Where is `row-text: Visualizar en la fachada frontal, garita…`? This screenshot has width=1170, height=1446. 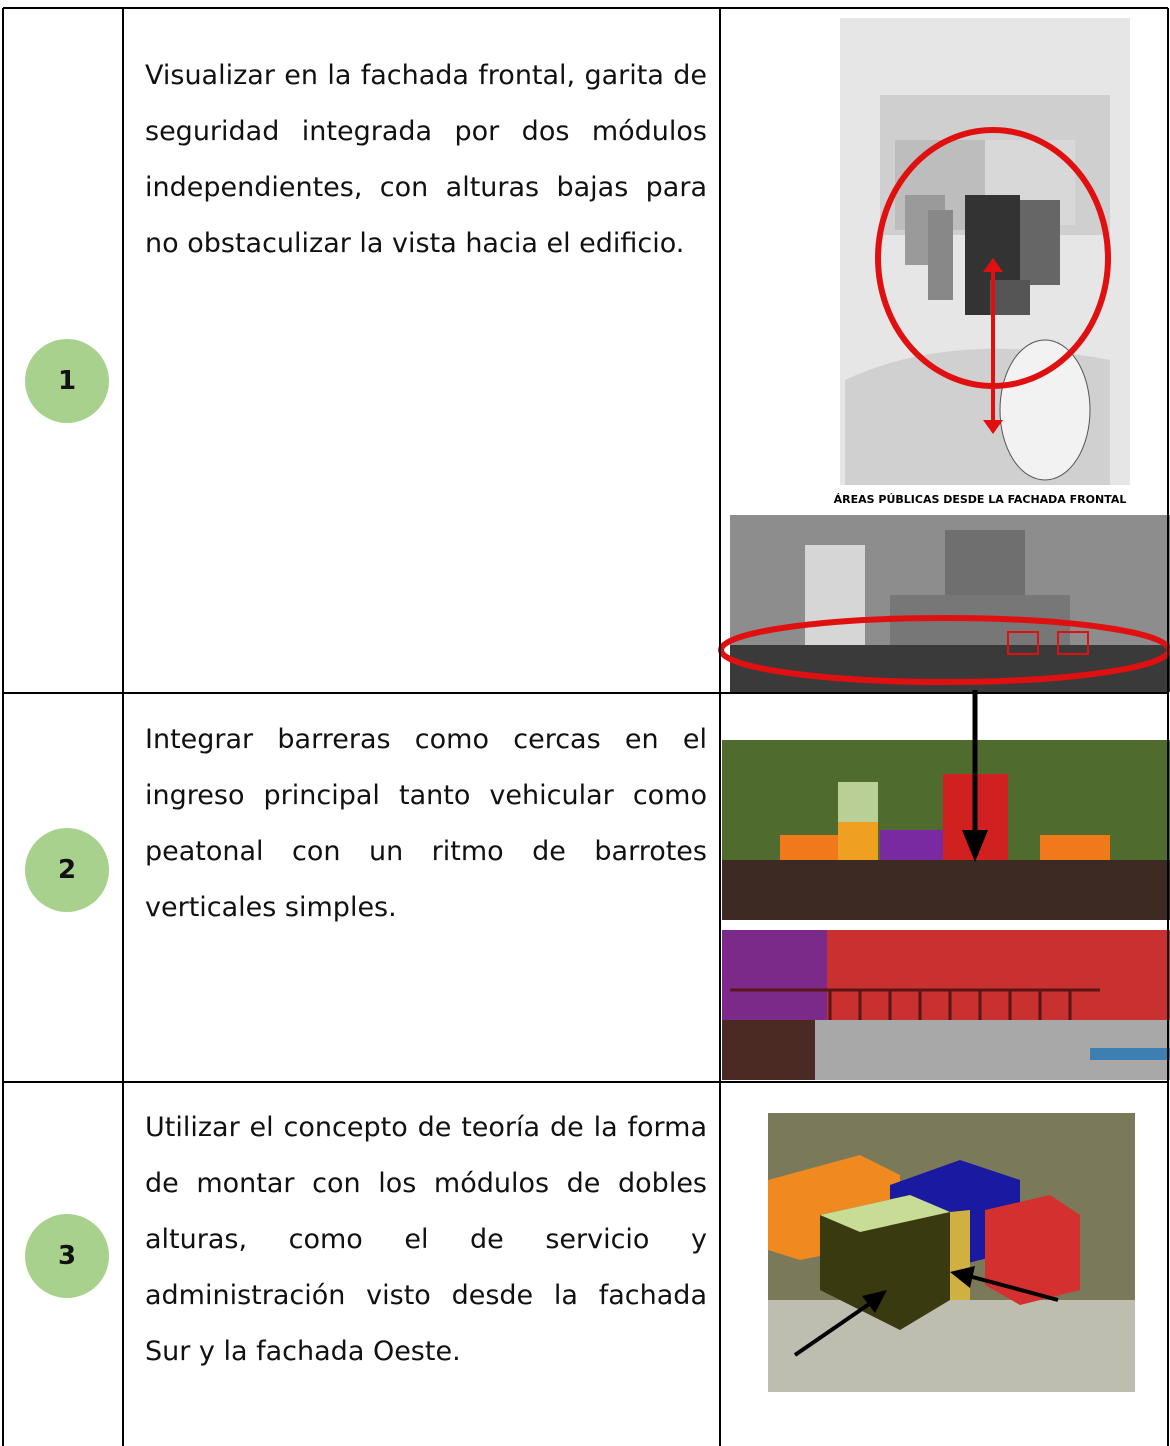 row-text: Visualizar en la fachada frontal, garita… is located at coordinates (426, 159).